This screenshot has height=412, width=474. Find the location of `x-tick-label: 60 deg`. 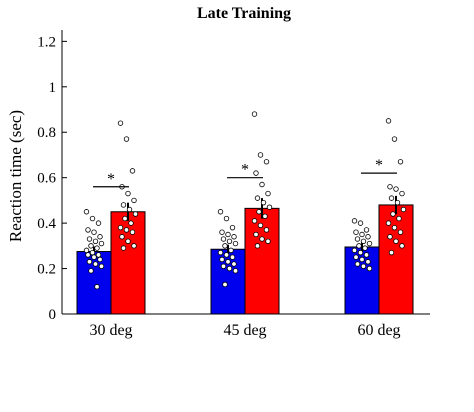

x-tick-label: 60 deg is located at coordinates (378, 330).